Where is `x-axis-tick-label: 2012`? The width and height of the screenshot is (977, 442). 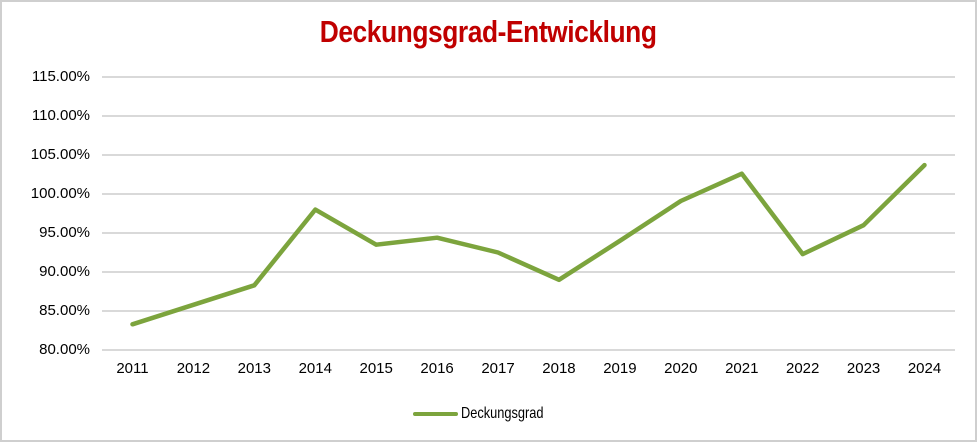 x-axis-tick-label: 2012 is located at coordinates (193, 368).